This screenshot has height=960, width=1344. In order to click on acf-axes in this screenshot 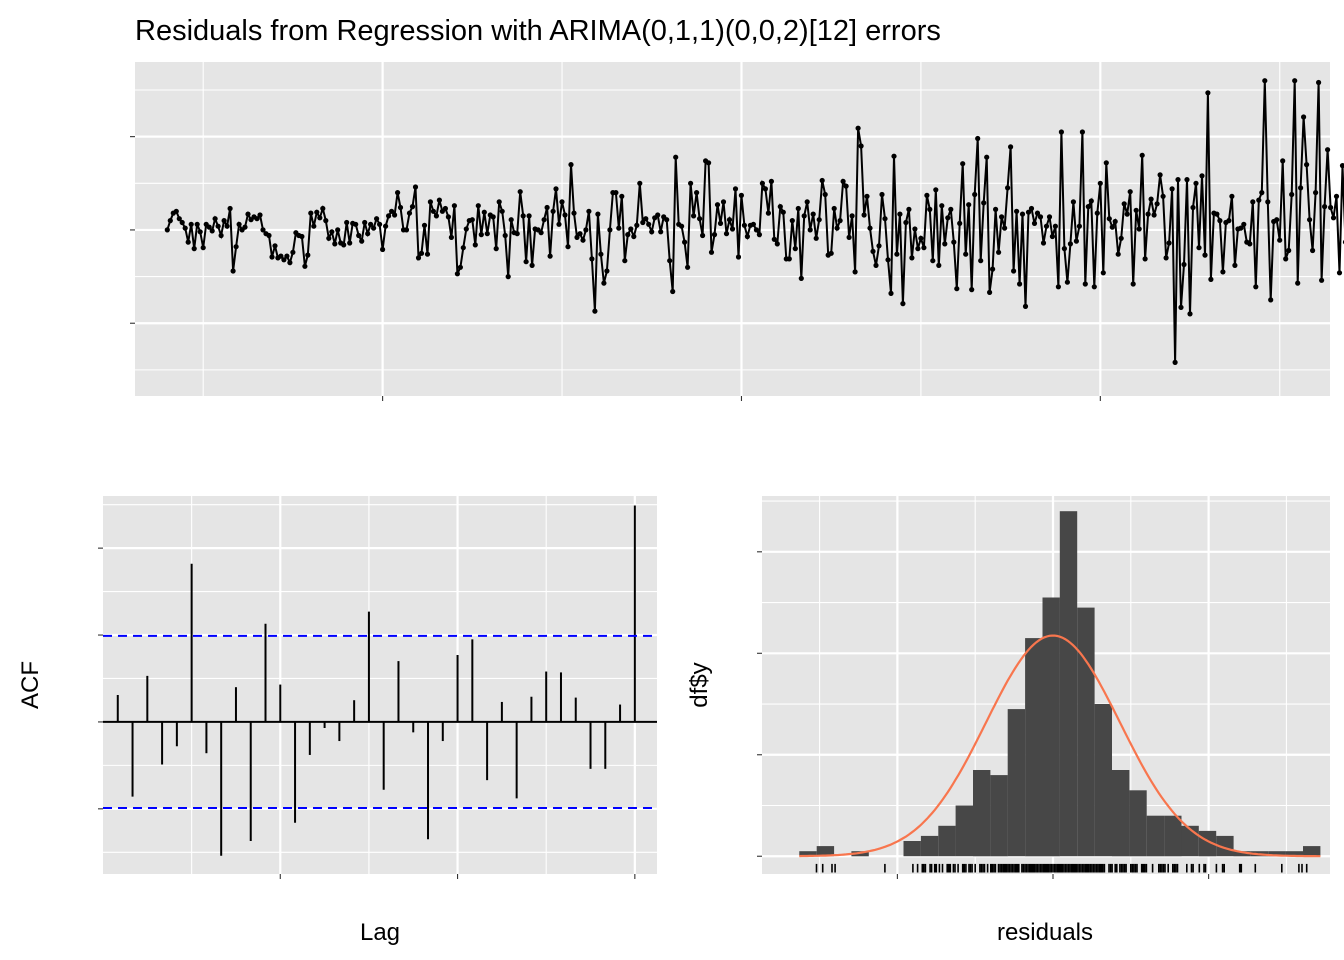, I will do `click(367, 713)`.